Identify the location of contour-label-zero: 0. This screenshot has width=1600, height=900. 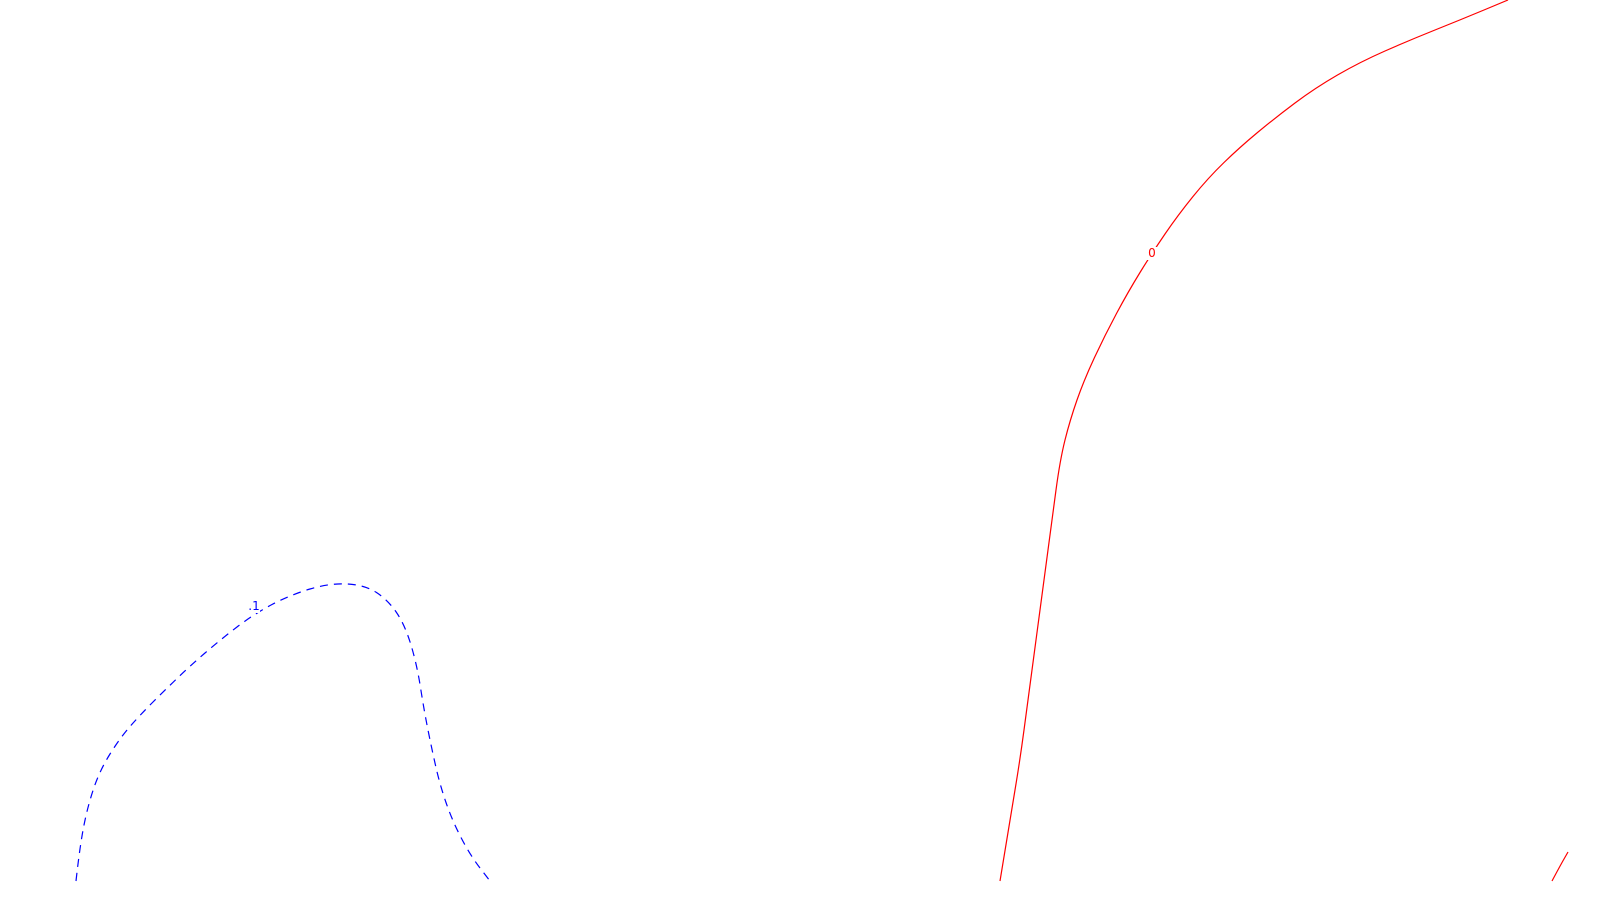
(1152, 253).